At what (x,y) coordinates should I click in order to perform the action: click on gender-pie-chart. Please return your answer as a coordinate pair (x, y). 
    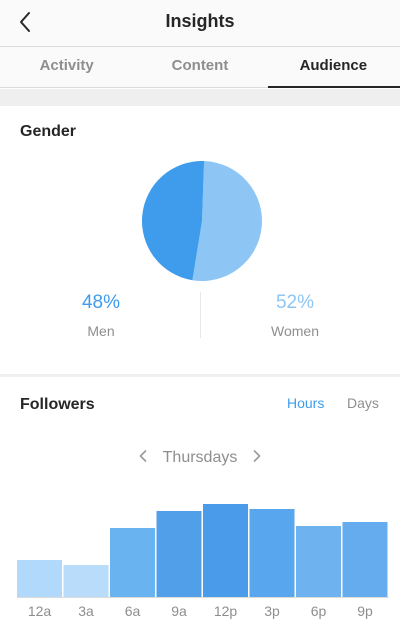
    Looking at the image, I should click on (201, 221).